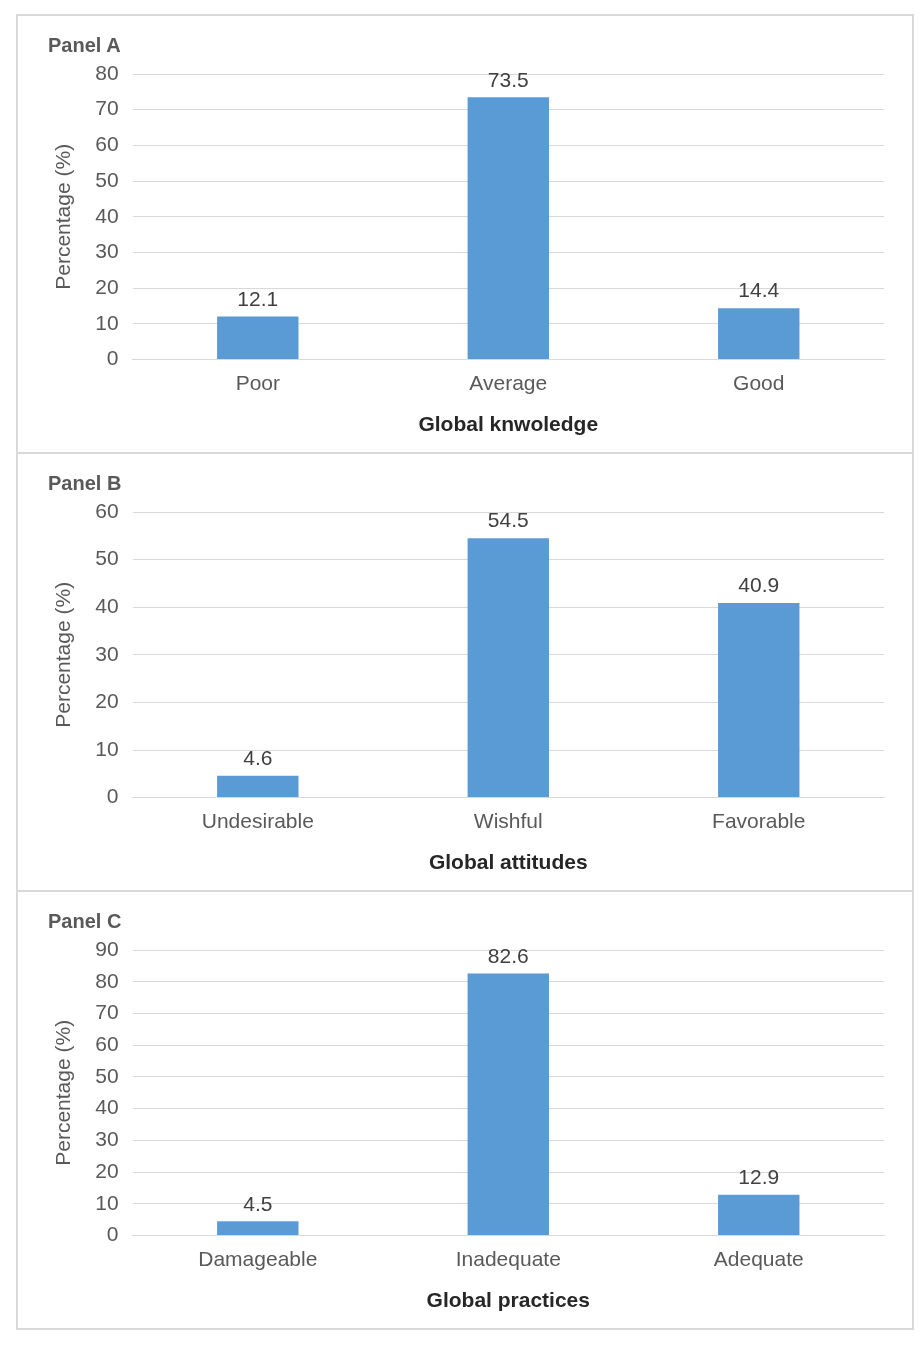  What do you see at coordinates (508, 1258) in the screenshot?
I see `x-tick-label: Inadequate` at bounding box center [508, 1258].